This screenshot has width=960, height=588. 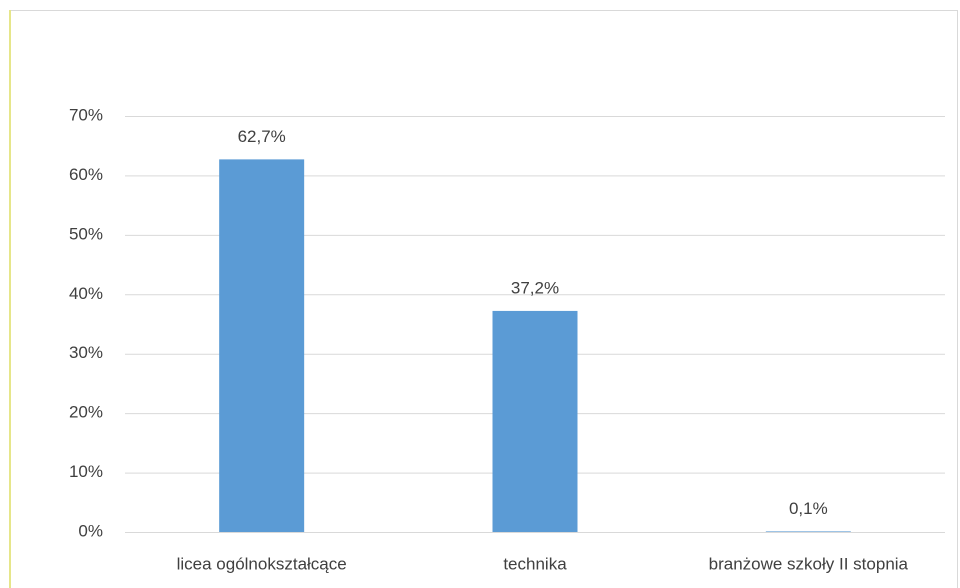 I want to click on y-tick-label: 50%, so click(x=86, y=233).